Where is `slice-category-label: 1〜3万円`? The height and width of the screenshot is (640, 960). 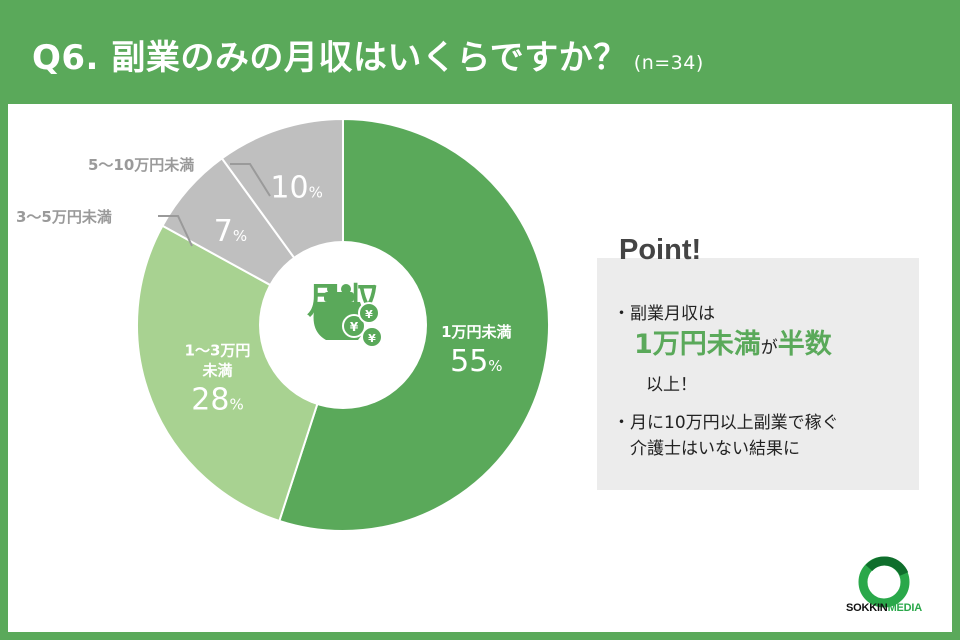 slice-category-label: 1〜3万円 is located at coordinates (218, 351).